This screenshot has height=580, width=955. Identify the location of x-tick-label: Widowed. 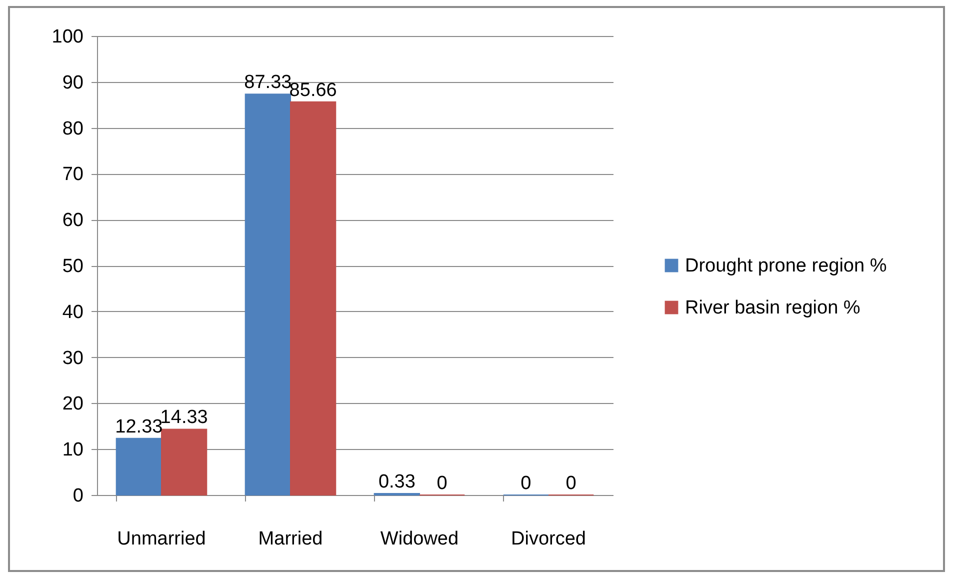
(419, 539).